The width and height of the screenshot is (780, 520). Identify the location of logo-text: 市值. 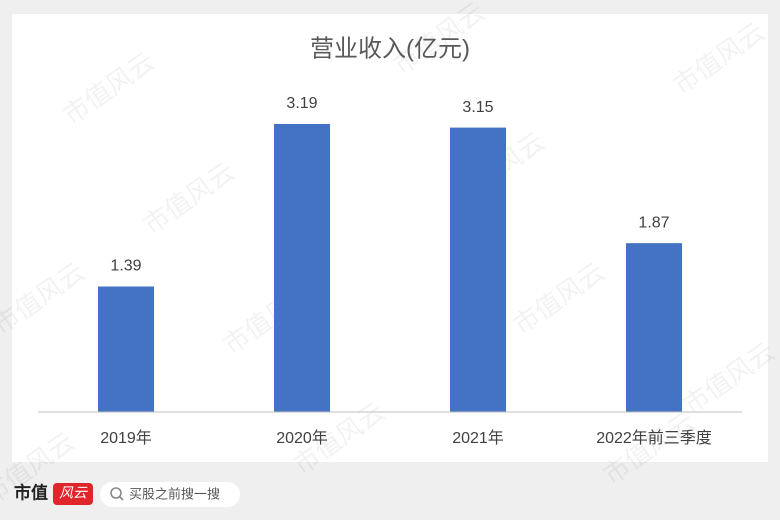
(31, 492).